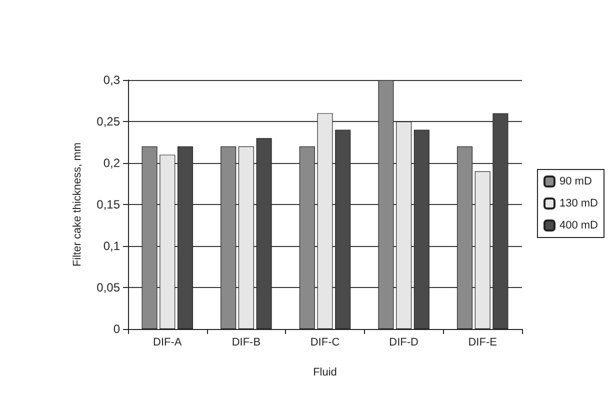 This screenshot has height=407, width=612. Describe the element at coordinates (108, 205) in the screenshot. I see `y-tick-label: 0,15` at that location.